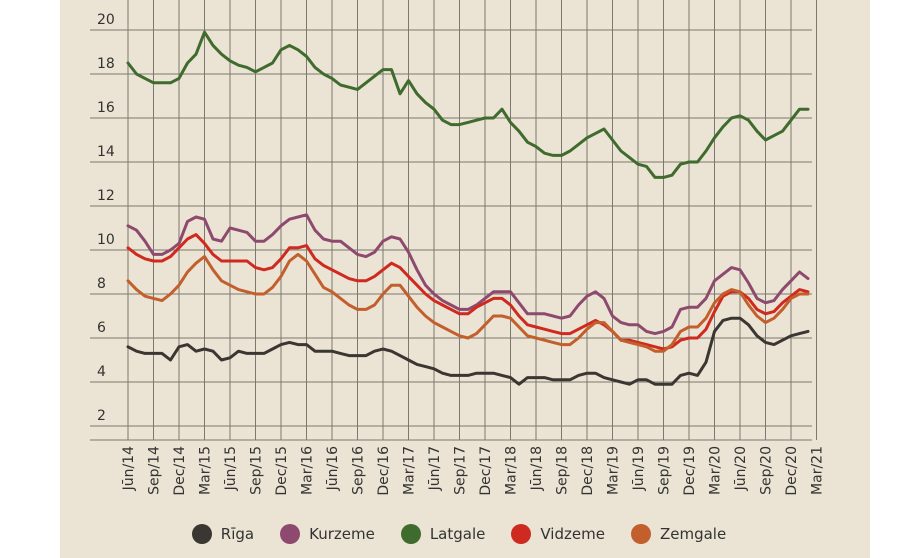  Describe the element at coordinates (461, 470) in the screenshot. I see `x-tick-label: Sep/17` at that location.